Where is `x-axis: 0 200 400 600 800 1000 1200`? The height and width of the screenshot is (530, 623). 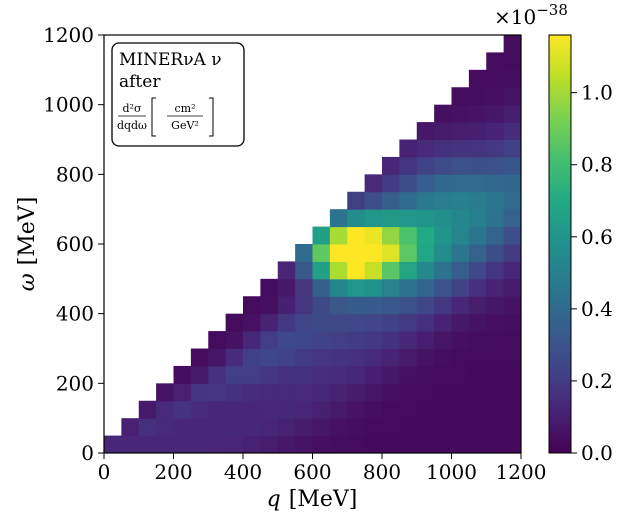 x-axis: 0 200 400 600 800 1000 1200 is located at coordinates (322, 468).